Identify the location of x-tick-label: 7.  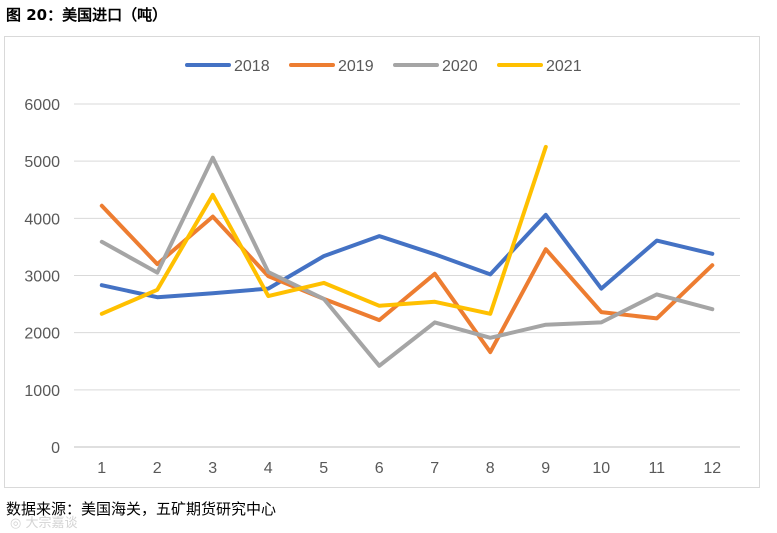
(434, 468).